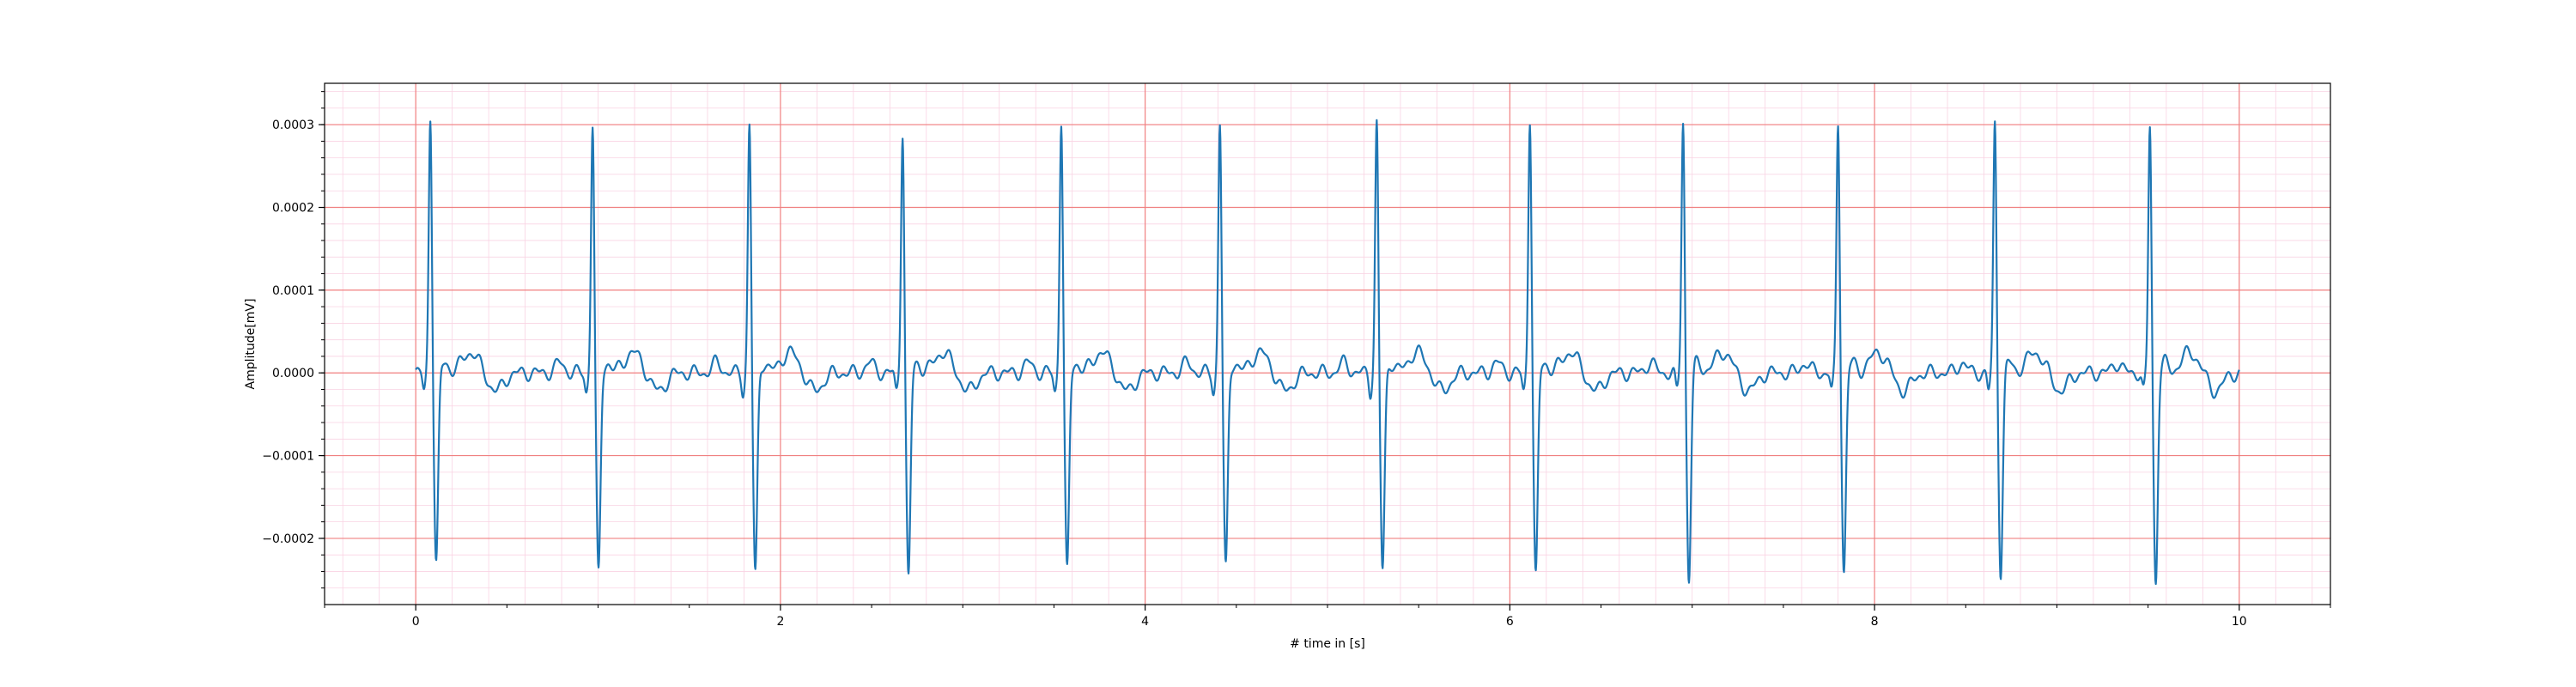 Image resolution: width=2576 pixels, height=687 pixels. Describe the element at coordinates (288, 457) in the screenshot. I see `y-tick-label: −0.0001` at that location.